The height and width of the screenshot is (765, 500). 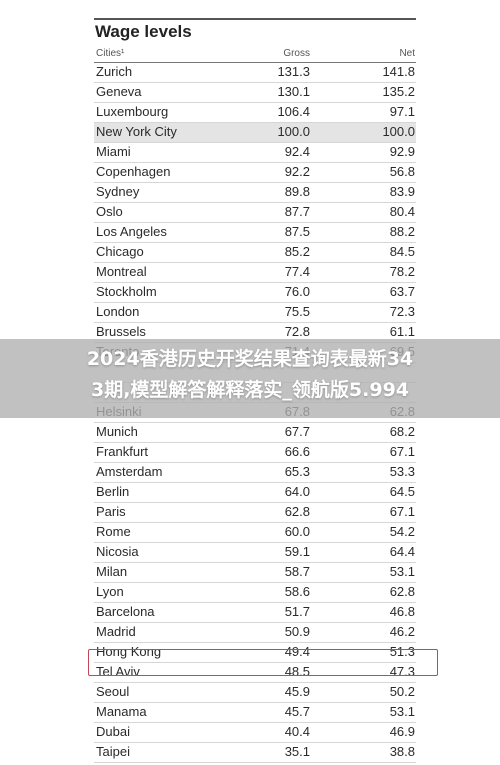 I want to click on table-row: Madrid 50.9 46.2, so click(x=255, y=633).